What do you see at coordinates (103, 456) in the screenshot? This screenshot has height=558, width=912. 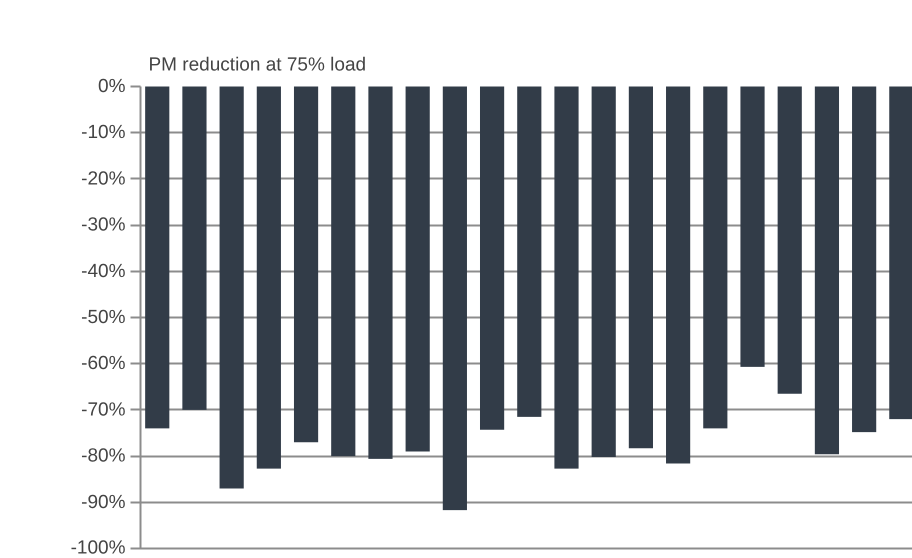 I see `y-tick-label: -80%` at bounding box center [103, 456].